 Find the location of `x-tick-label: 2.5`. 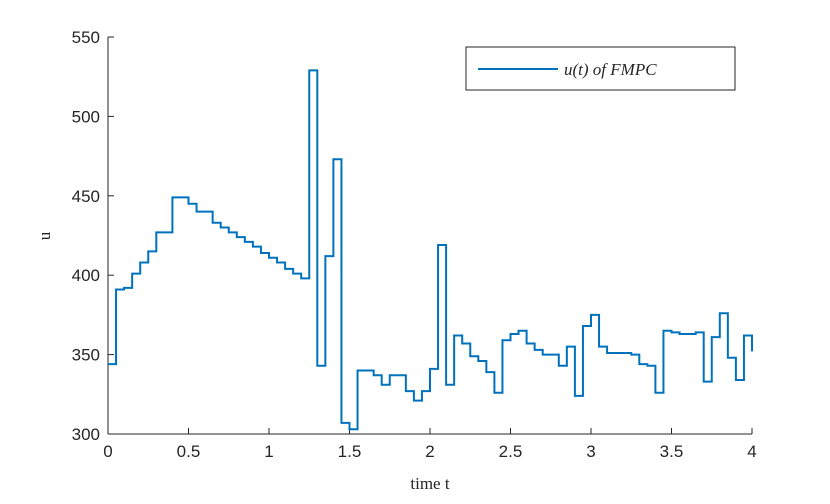

x-tick-label: 2.5 is located at coordinates (511, 451).